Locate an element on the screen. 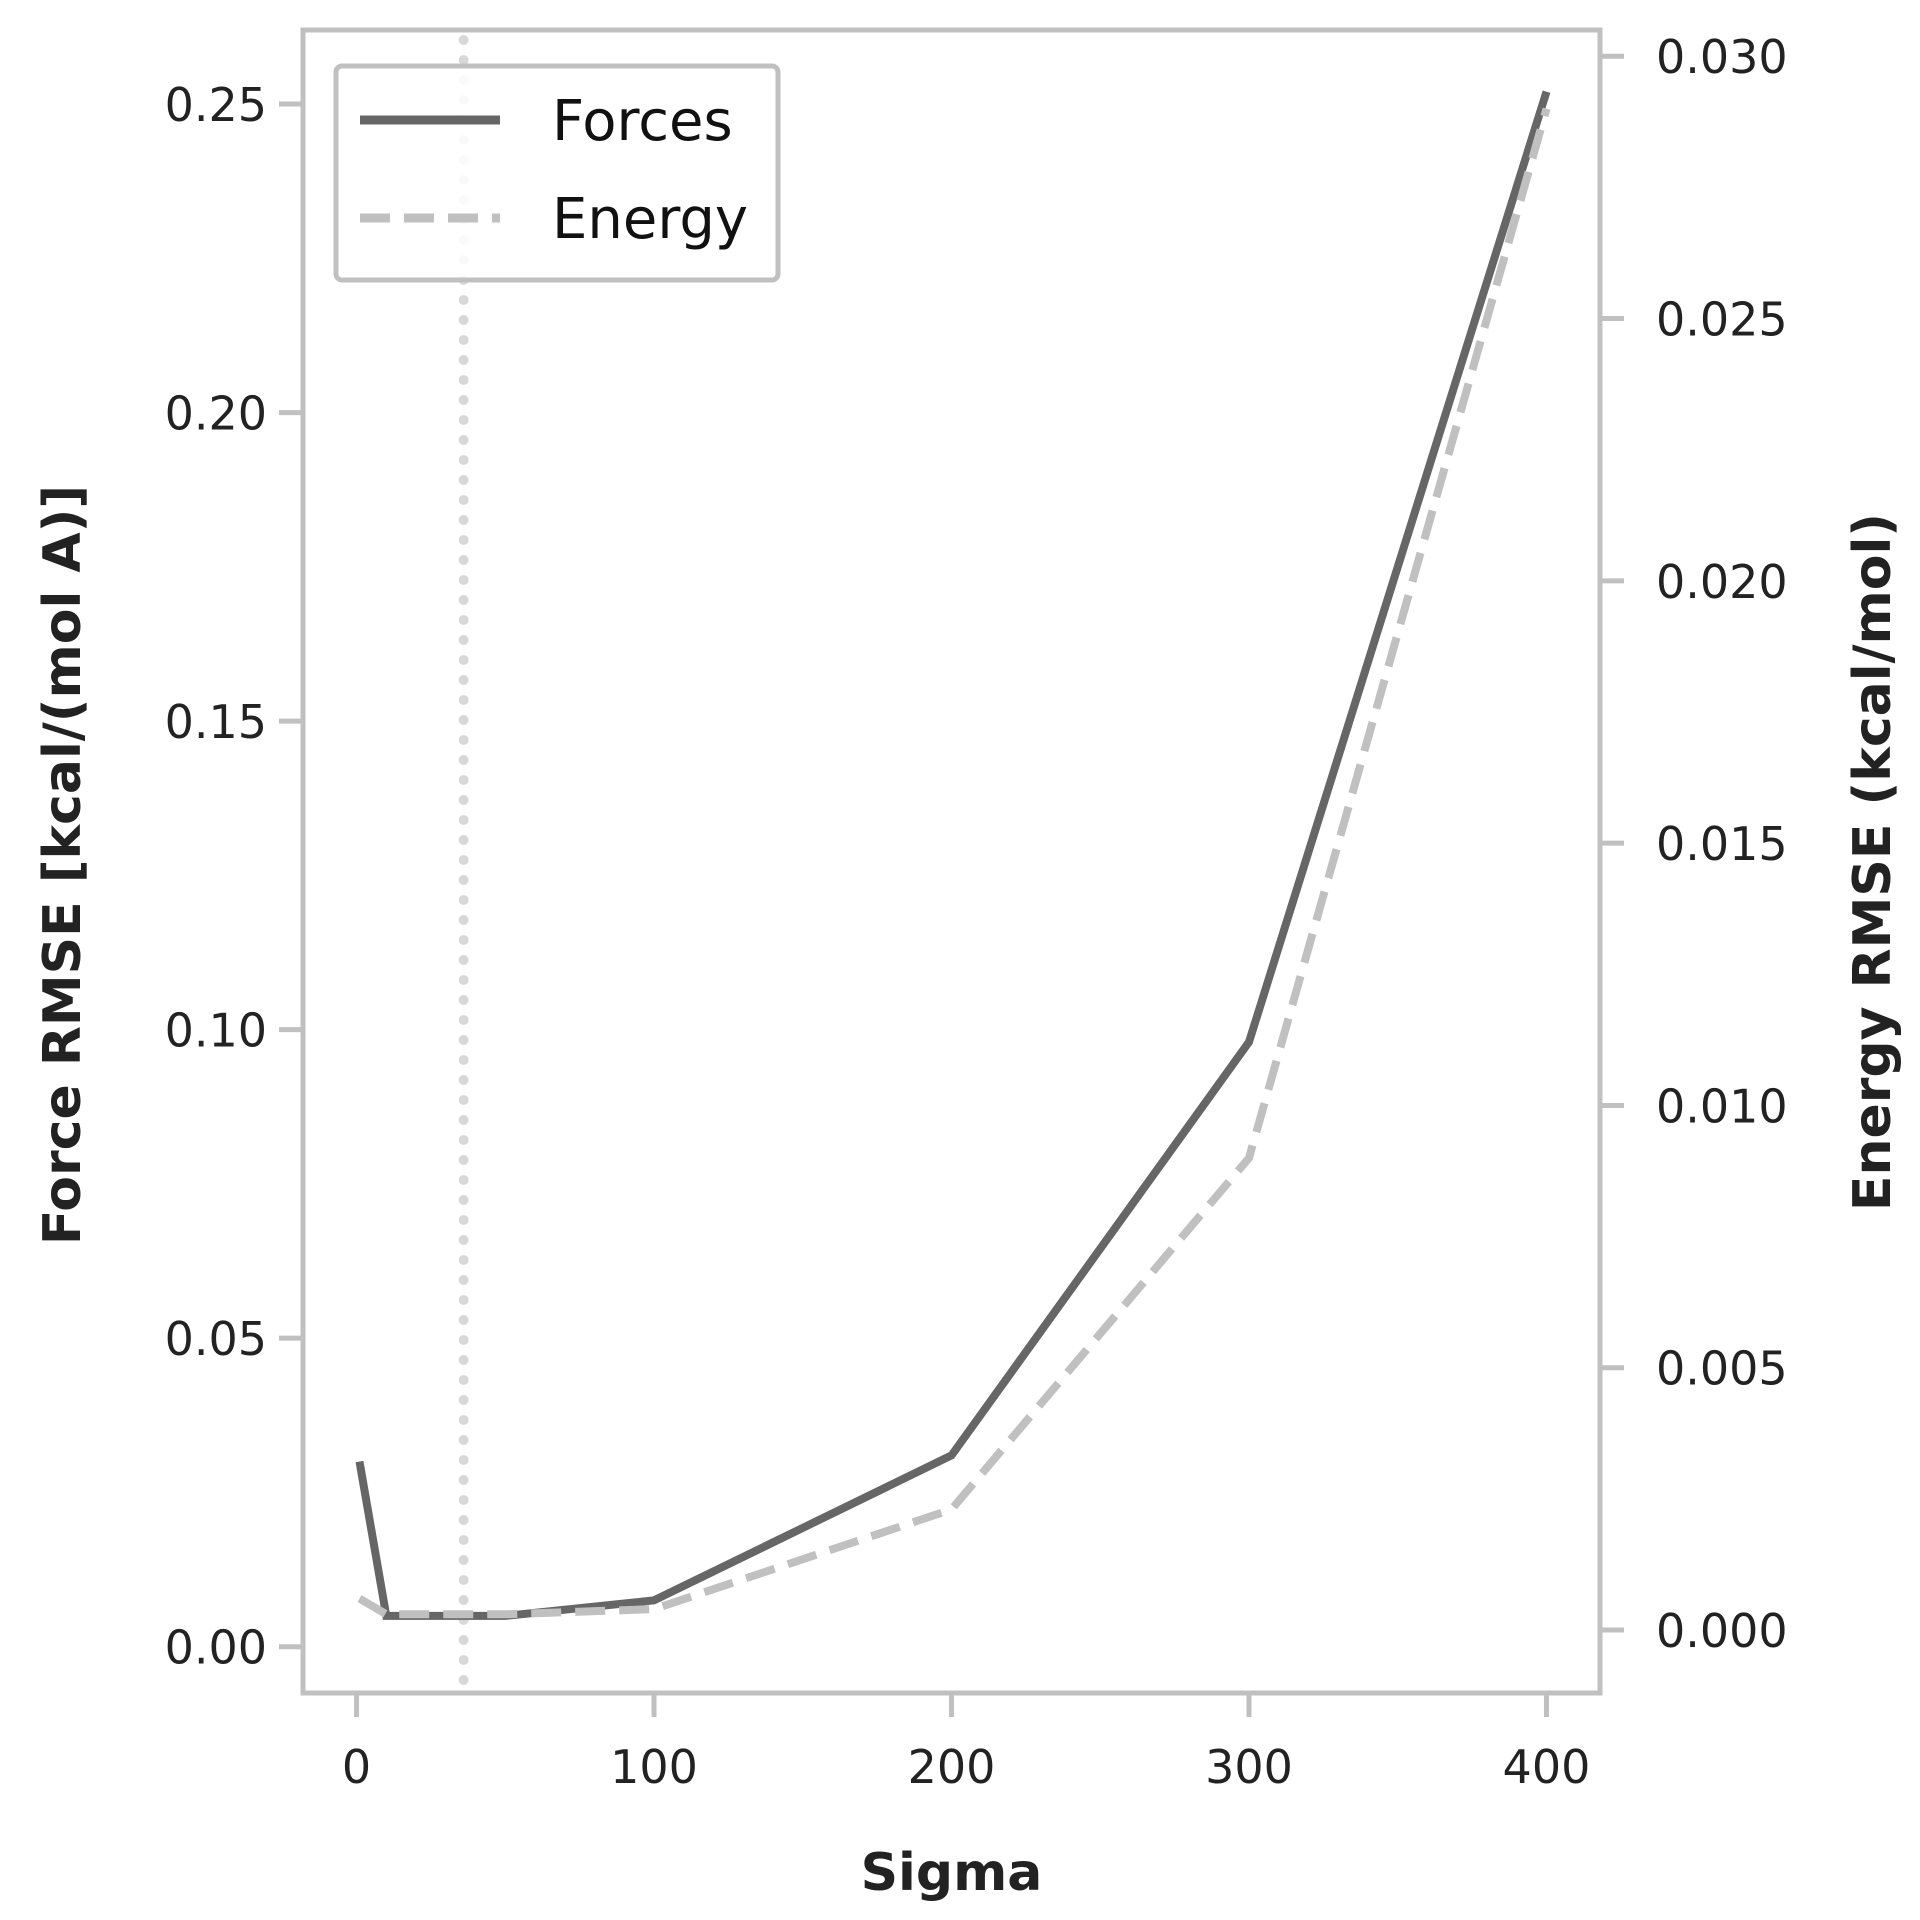 Image resolution: width=1920 pixels, height=1920 pixels. right-y-tick-label: 0.025 is located at coordinates (1722, 320).